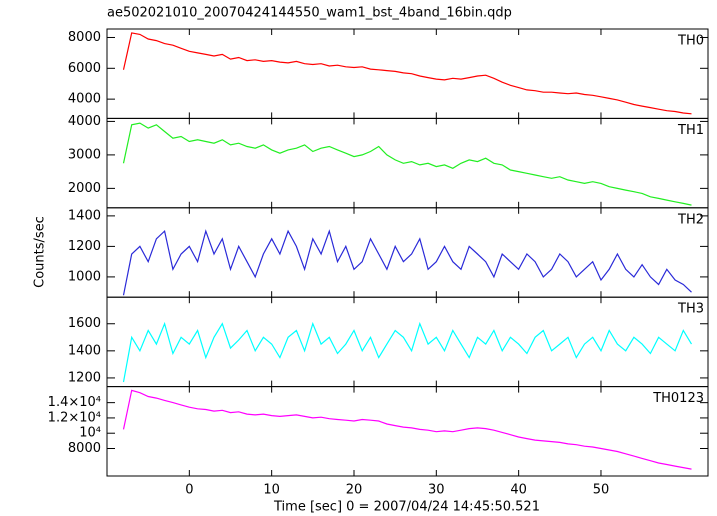 This screenshot has height=516, width=717. What do you see at coordinates (74, 417) in the screenshot?
I see `y-tick-label: 1.2×10⁴` at bounding box center [74, 417].